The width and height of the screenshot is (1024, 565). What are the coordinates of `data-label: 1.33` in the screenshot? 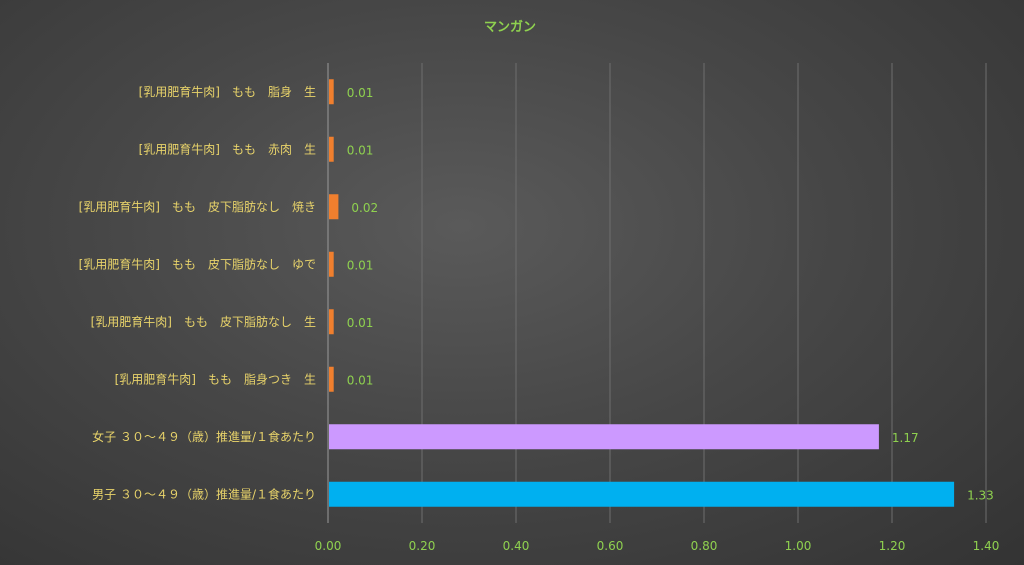 It's located at (980, 495).